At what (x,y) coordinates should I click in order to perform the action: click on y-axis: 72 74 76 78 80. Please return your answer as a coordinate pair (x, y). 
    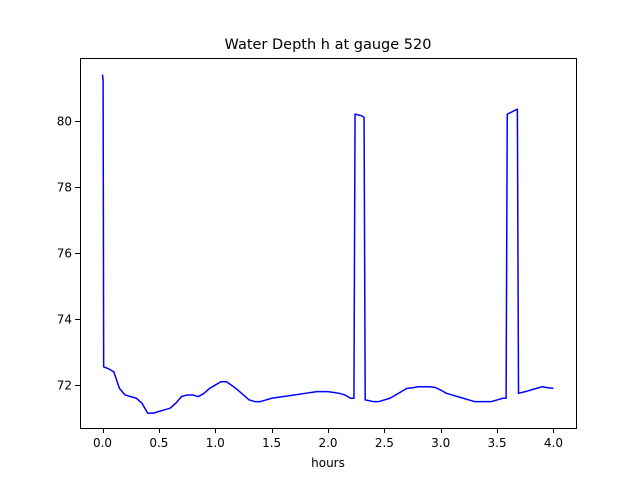
    Looking at the image, I should click on (68, 253).